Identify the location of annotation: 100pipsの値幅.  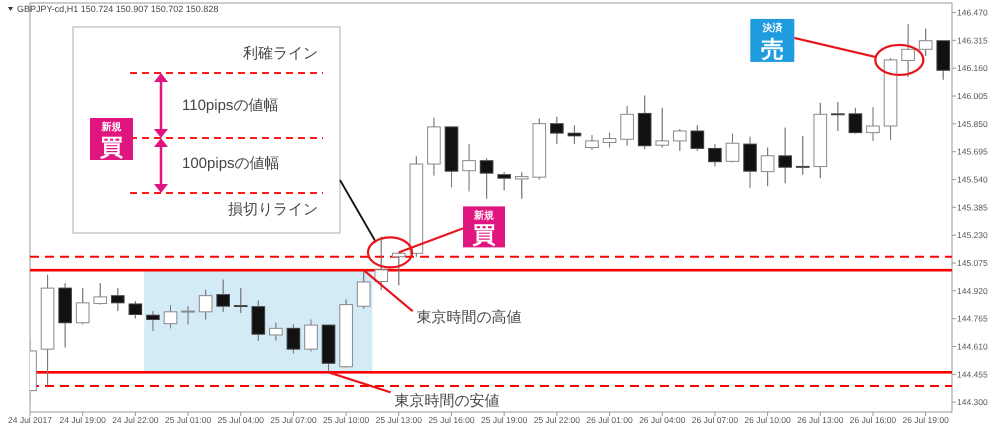
(231, 163).